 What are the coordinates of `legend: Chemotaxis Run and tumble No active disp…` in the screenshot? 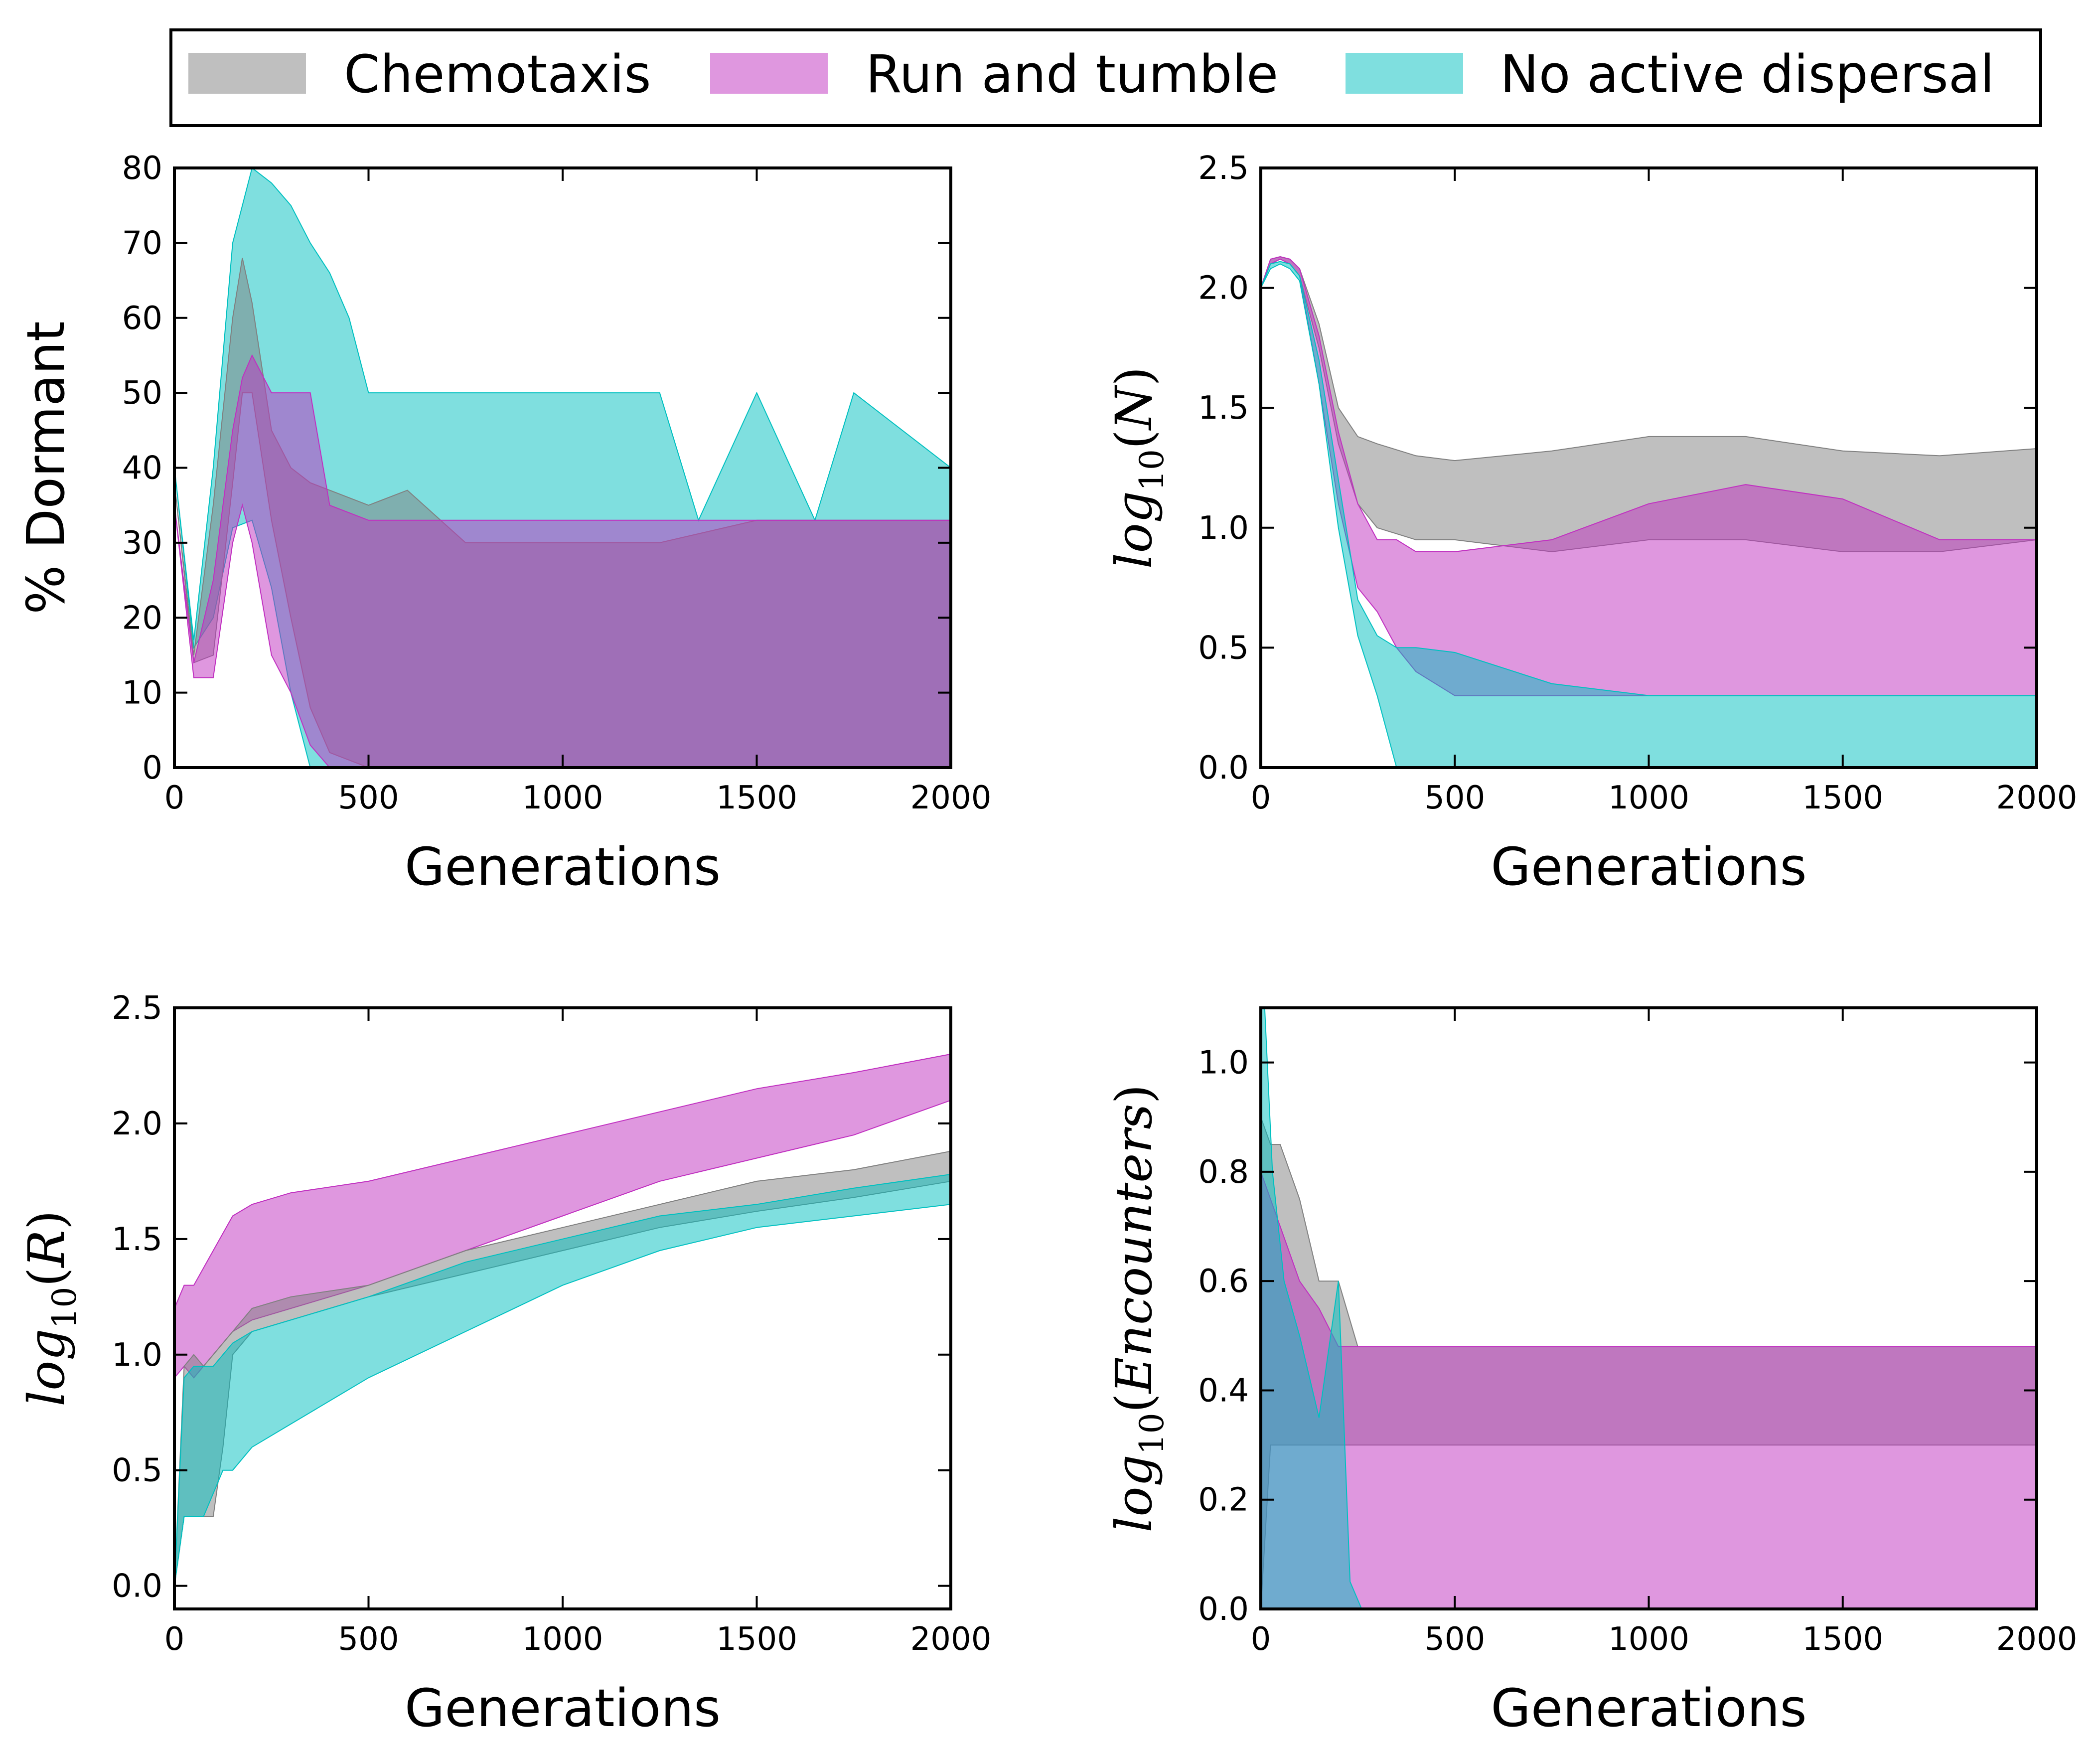 It's located at (1106, 77).